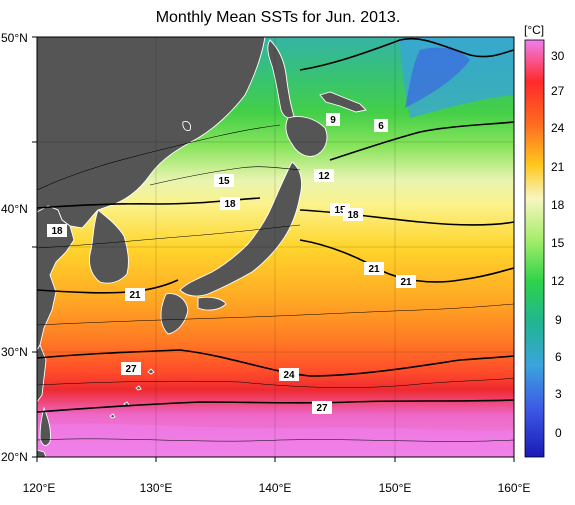 The image size is (575, 505). What do you see at coordinates (437, 77) in the screenshot?
I see `coldest-water-patch` at bounding box center [437, 77].